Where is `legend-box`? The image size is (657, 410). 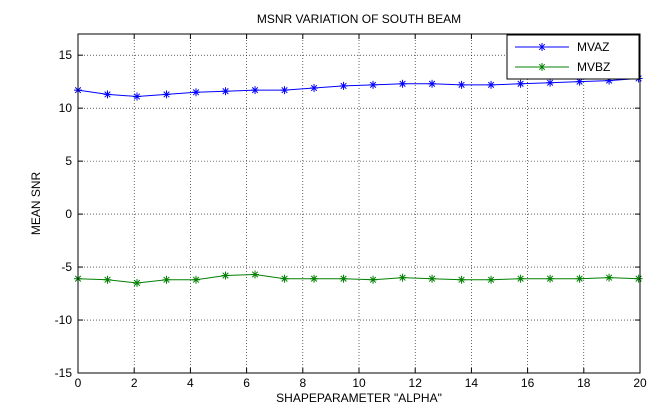
legend-box is located at coordinates (573, 57).